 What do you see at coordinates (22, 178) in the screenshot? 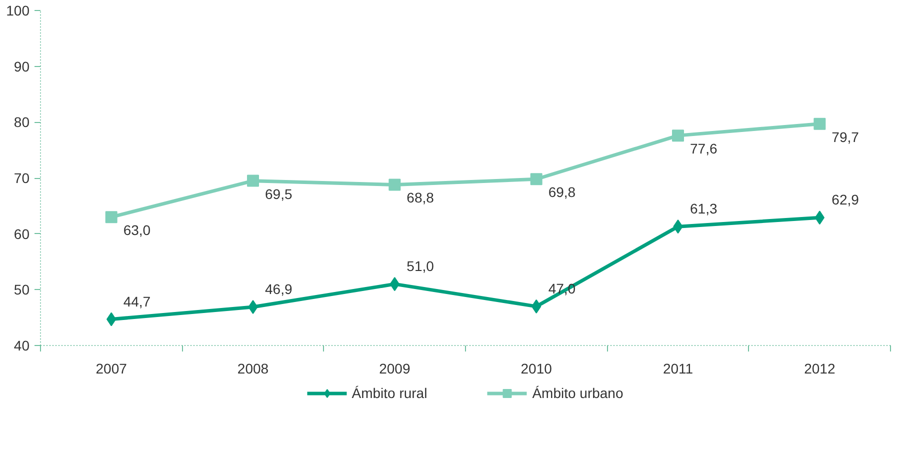
I see `y-tick-label: 70` at bounding box center [22, 178].